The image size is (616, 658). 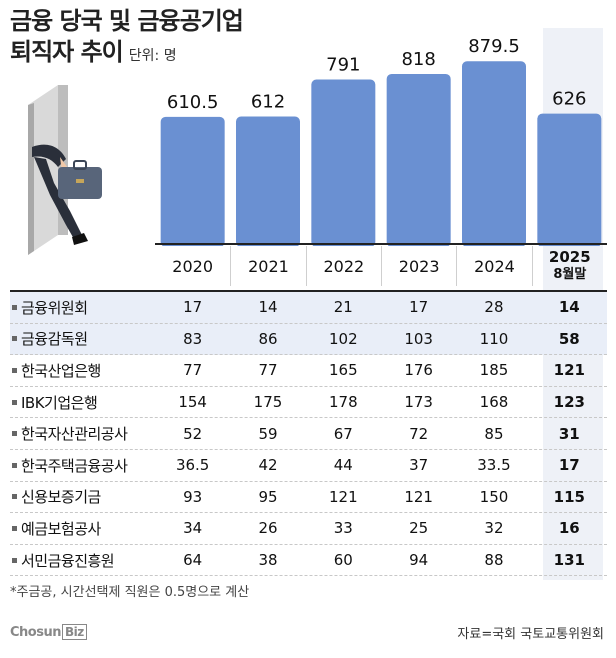 What do you see at coordinates (268, 560) in the screenshot?
I see `table-cell: 38` at bounding box center [268, 560].